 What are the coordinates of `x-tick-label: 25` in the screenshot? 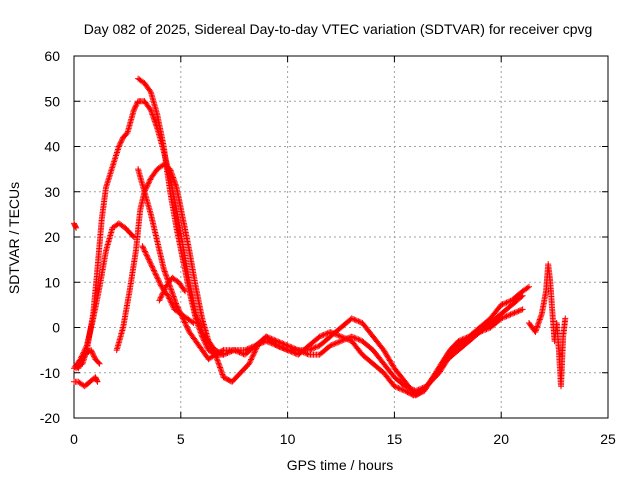 It's located at (608, 439).